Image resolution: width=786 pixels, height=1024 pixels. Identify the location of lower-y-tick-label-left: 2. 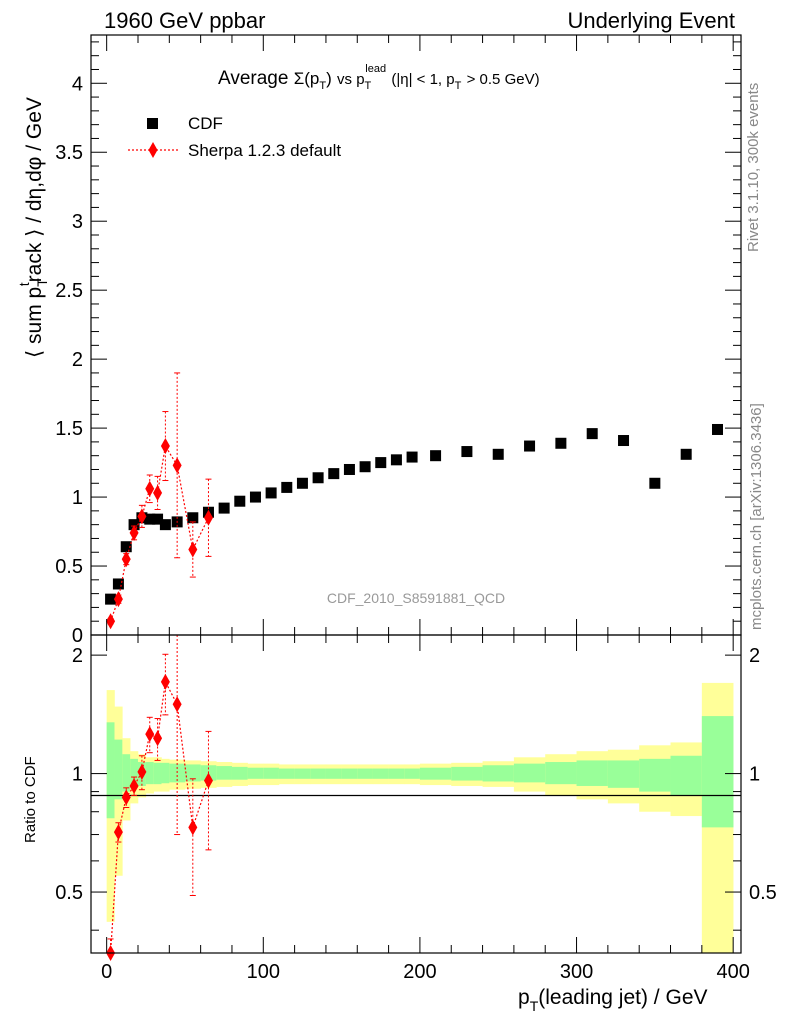
(77, 656).